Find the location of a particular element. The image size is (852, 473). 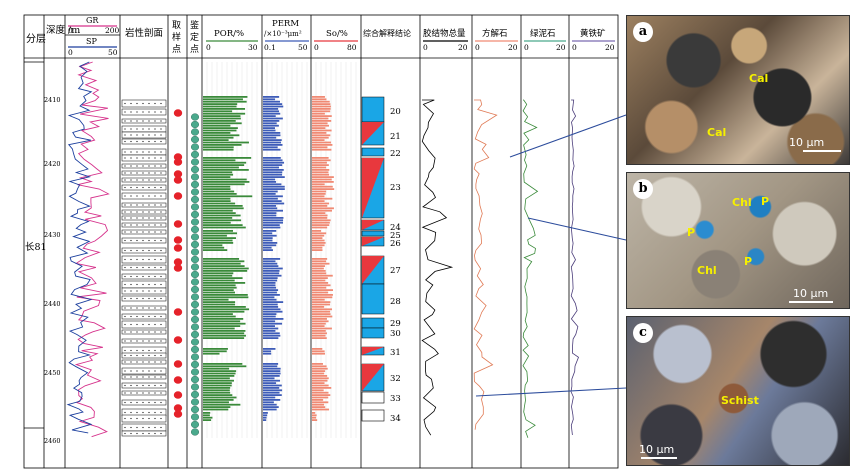

interpretation-number: 26 is located at coordinates (395, 244).